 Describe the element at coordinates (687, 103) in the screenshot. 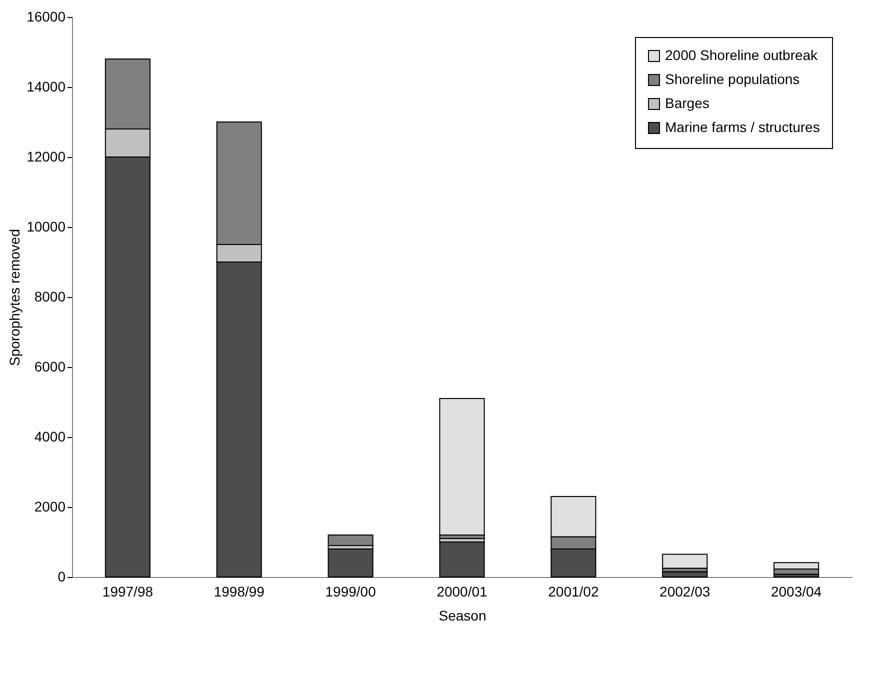

I see `legend-label: Barges` at that location.